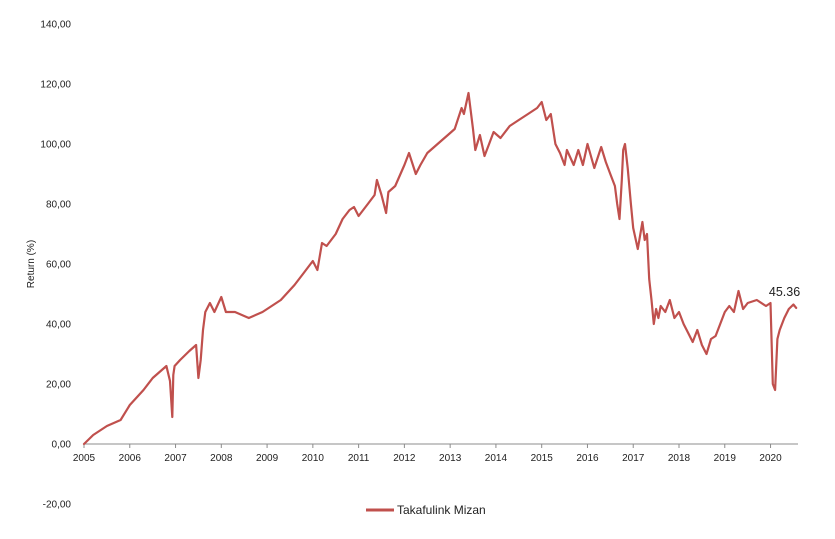  What do you see at coordinates (130, 458) in the screenshot?
I see `x-tick-label: 2006` at bounding box center [130, 458].